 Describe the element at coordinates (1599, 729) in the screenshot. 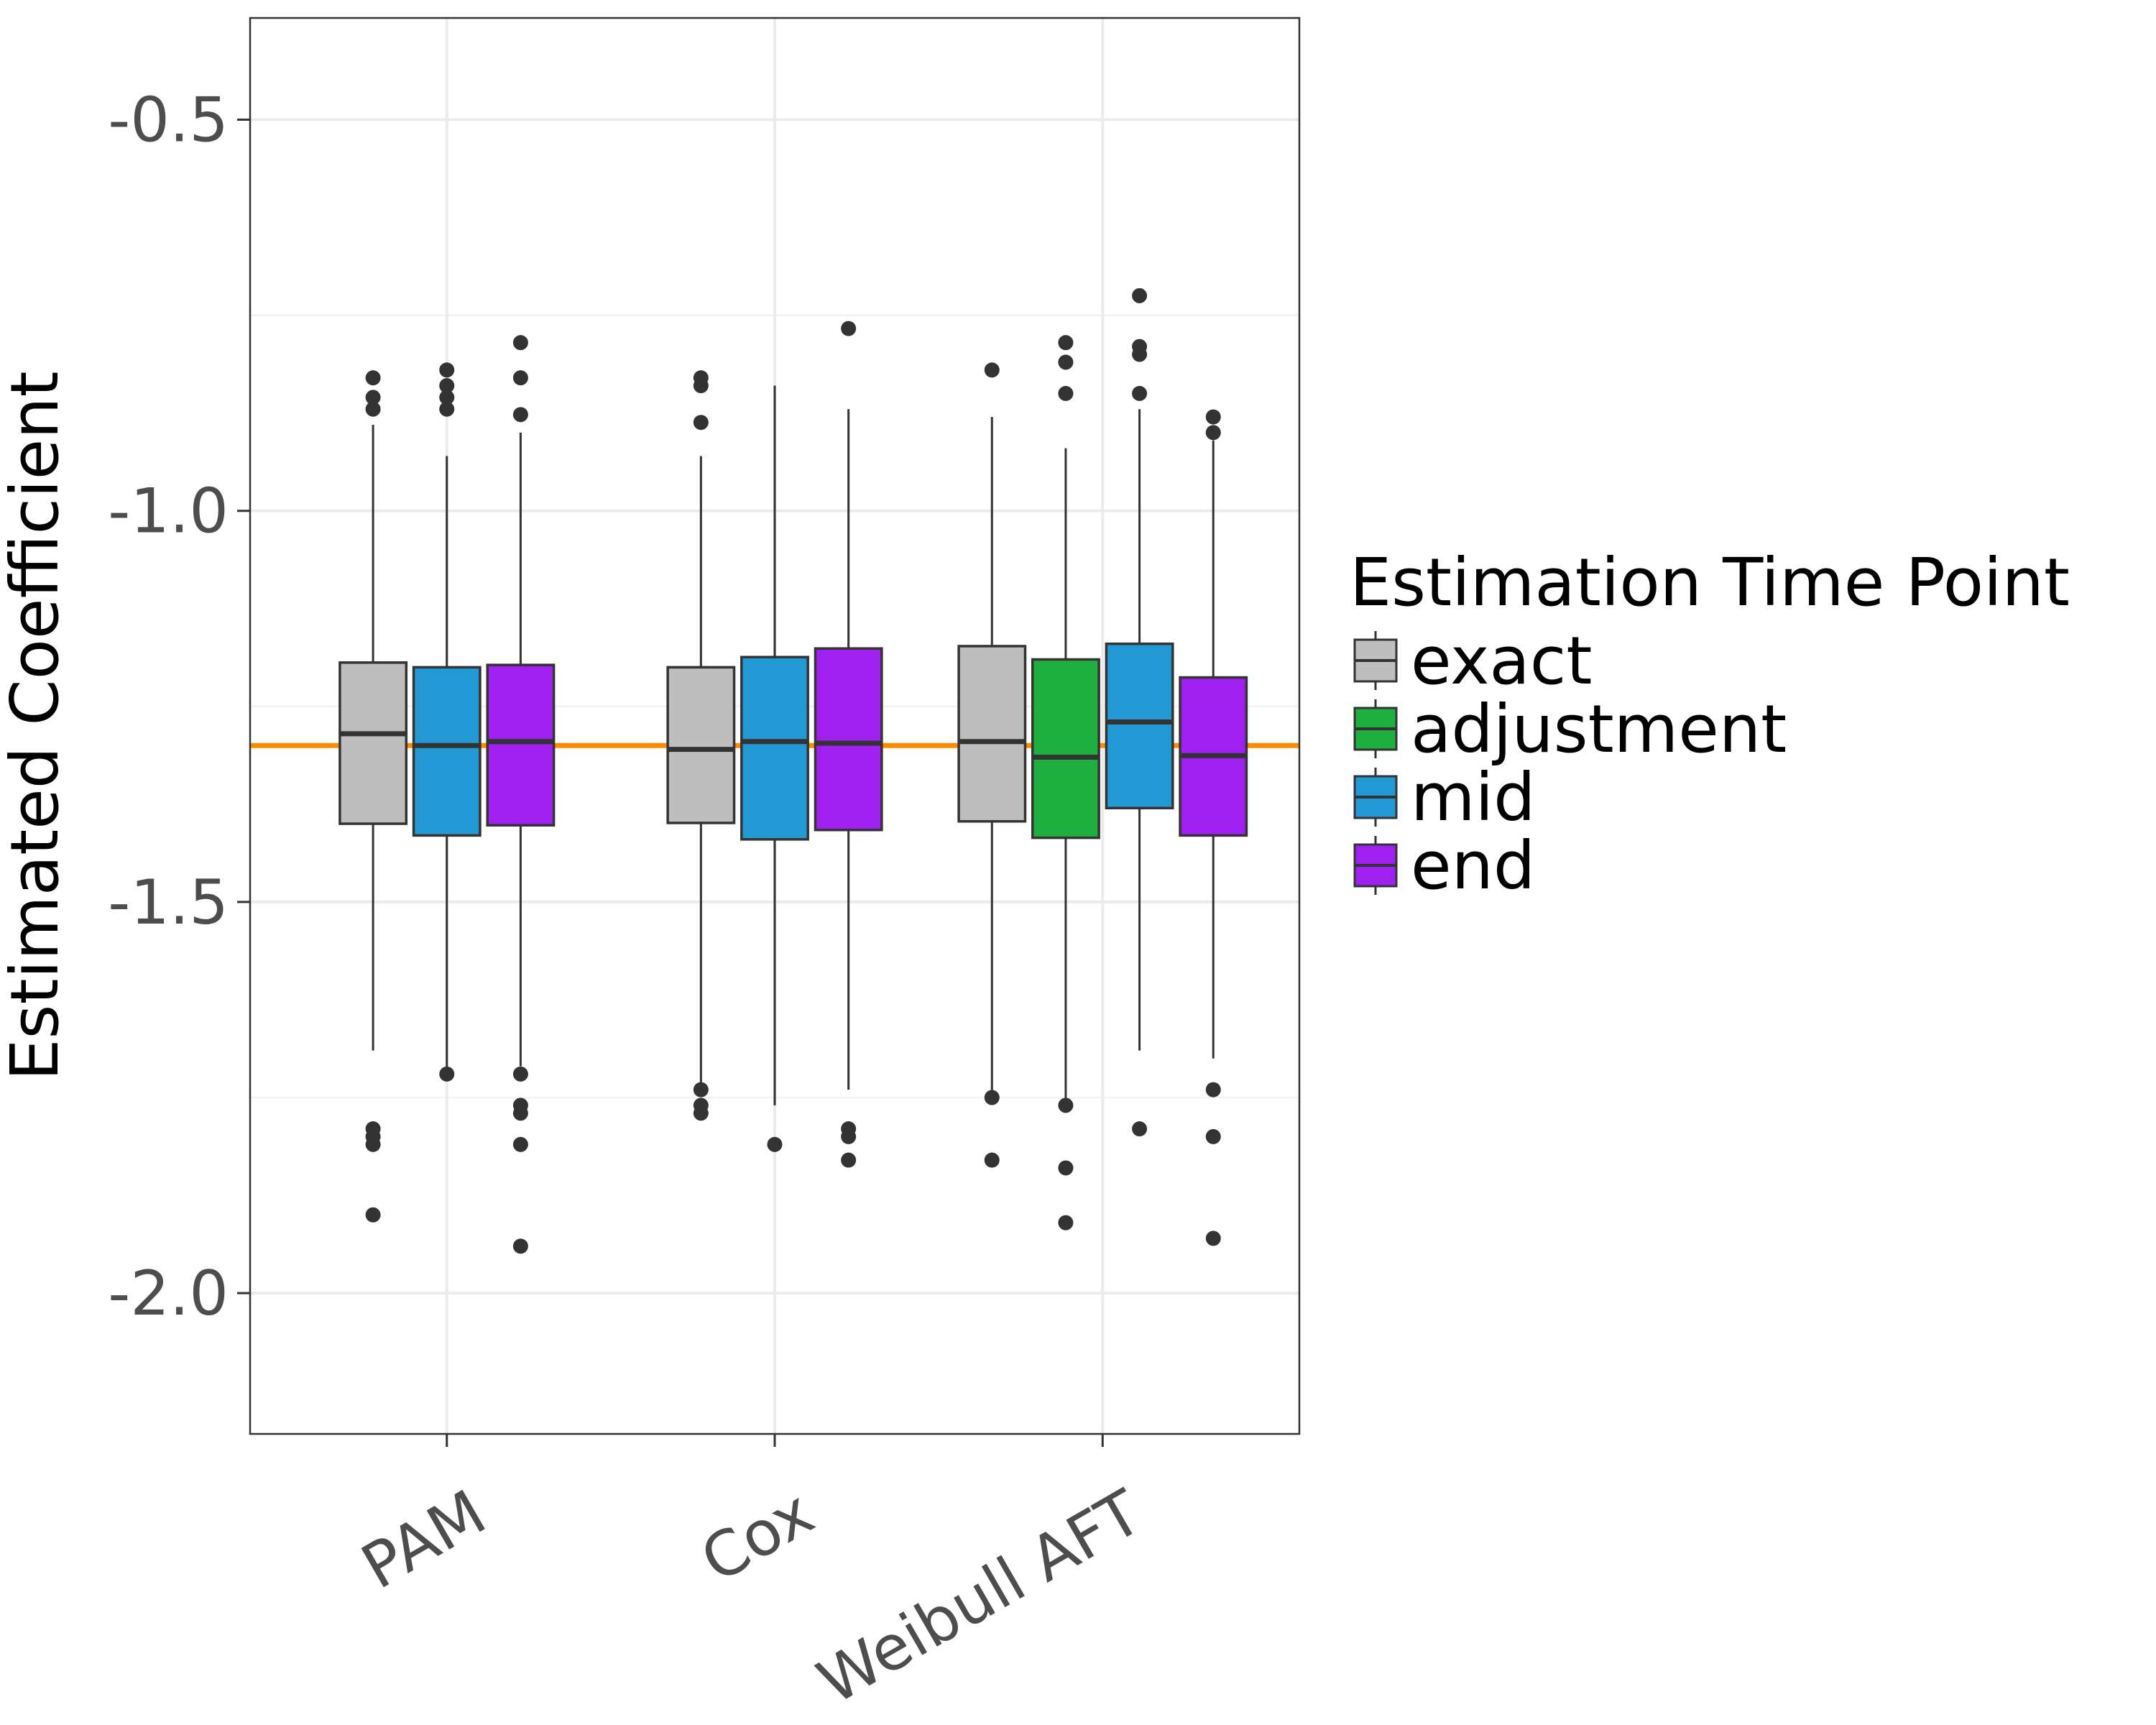

I see `legend-label: adjustment` at that location.